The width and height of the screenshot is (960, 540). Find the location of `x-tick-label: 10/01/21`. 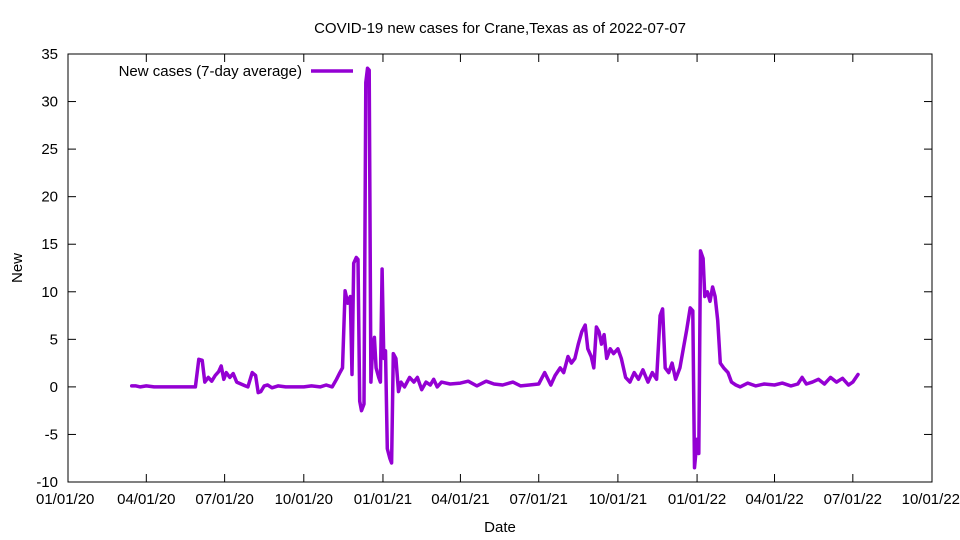

x-tick-label: 10/01/21 is located at coordinates (618, 499).